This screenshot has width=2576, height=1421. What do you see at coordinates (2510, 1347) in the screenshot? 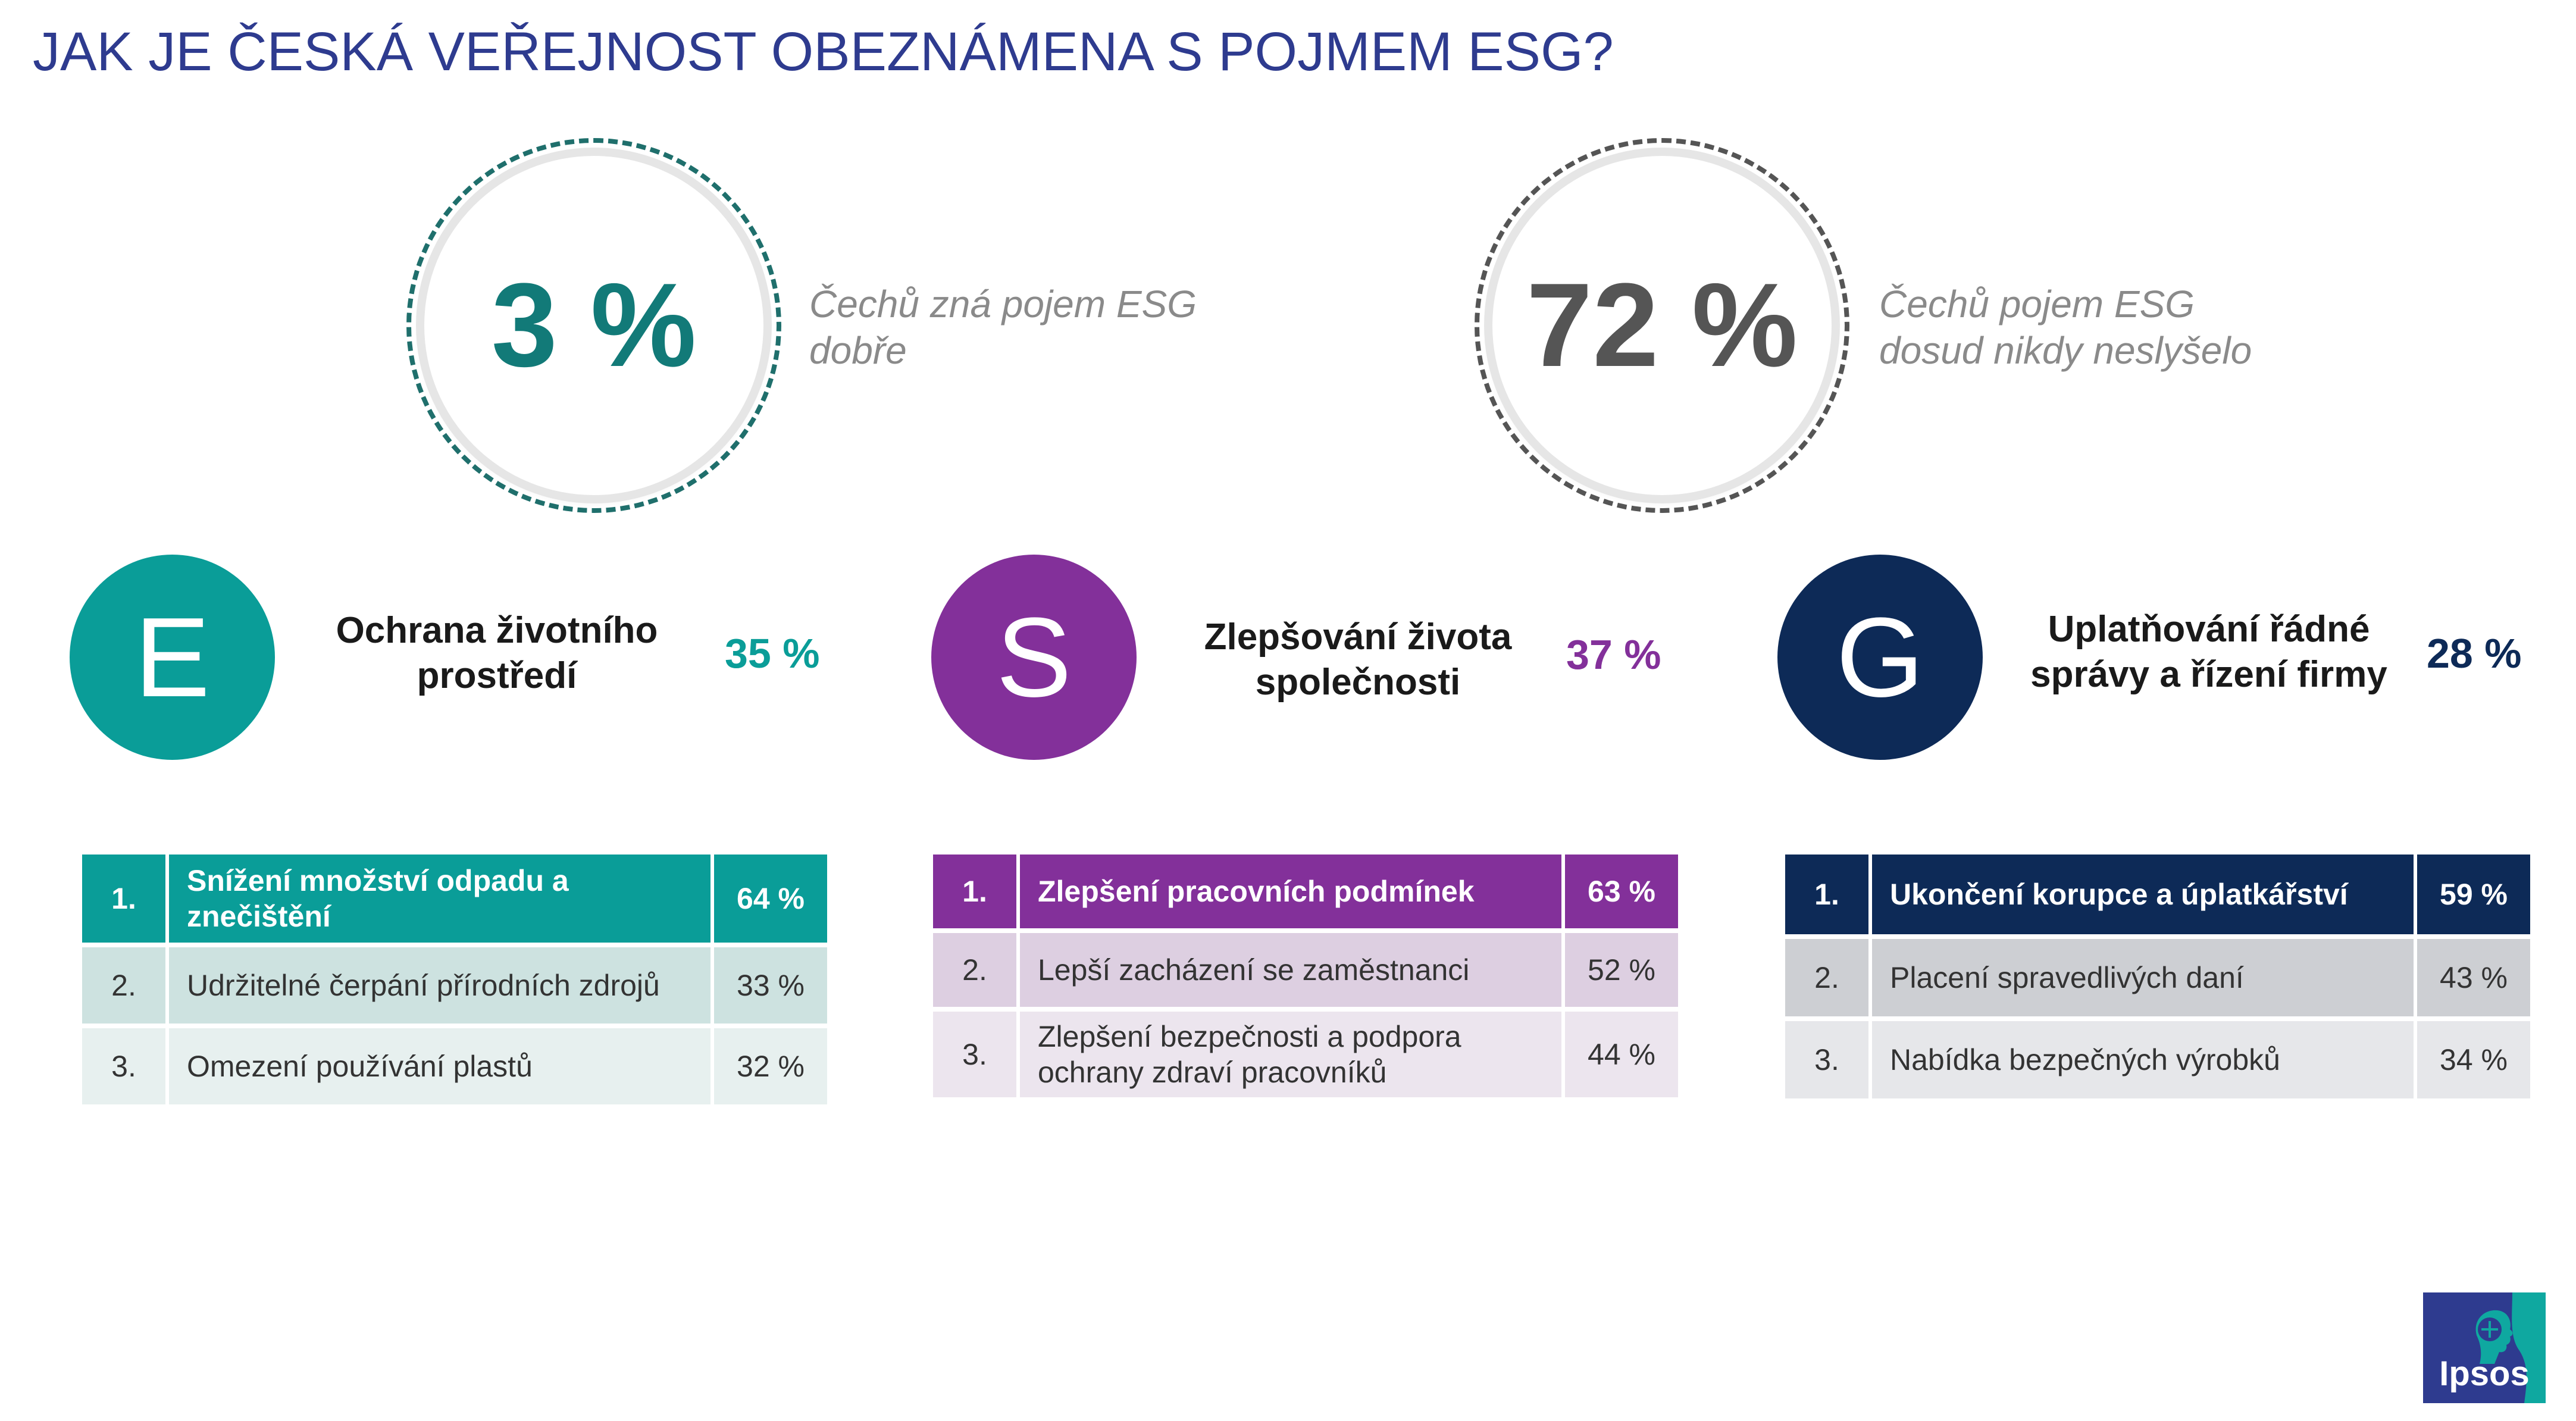
I see `ipsos-face-icon` at bounding box center [2510, 1347].